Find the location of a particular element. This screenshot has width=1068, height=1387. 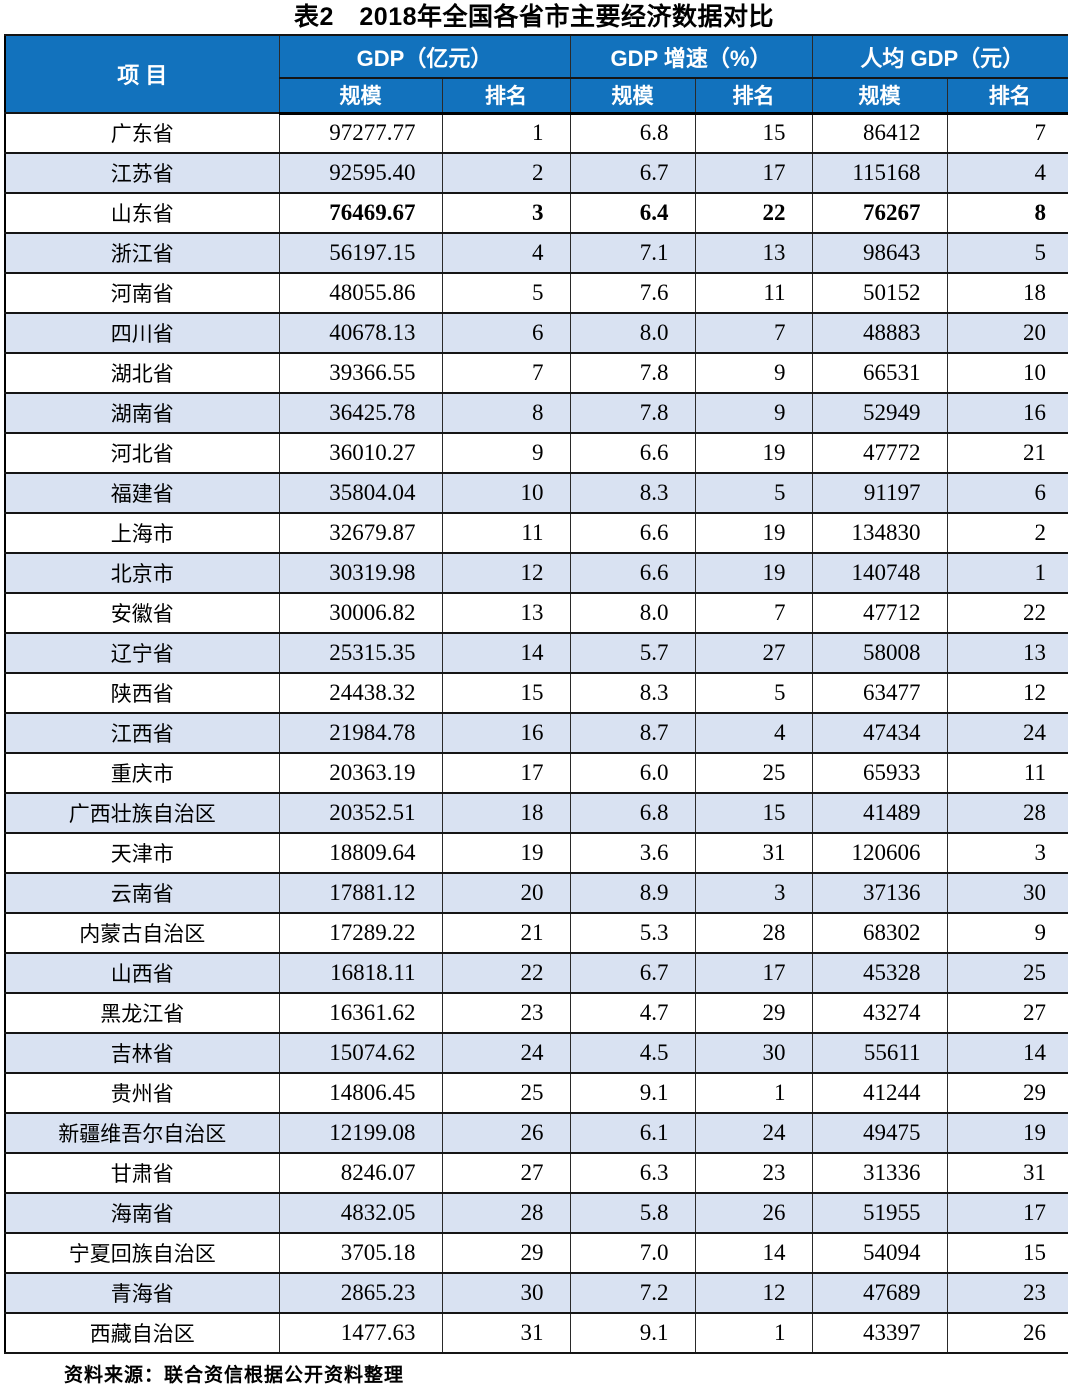

per-capita-rank-cell: 16 is located at coordinates (1007, 413).